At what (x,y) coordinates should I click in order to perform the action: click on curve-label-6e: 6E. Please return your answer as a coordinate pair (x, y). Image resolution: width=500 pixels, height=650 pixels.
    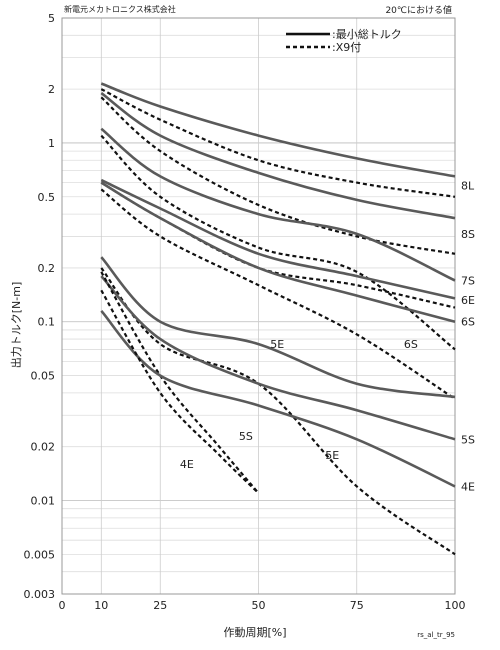
    Looking at the image, I should click on (468, 300).